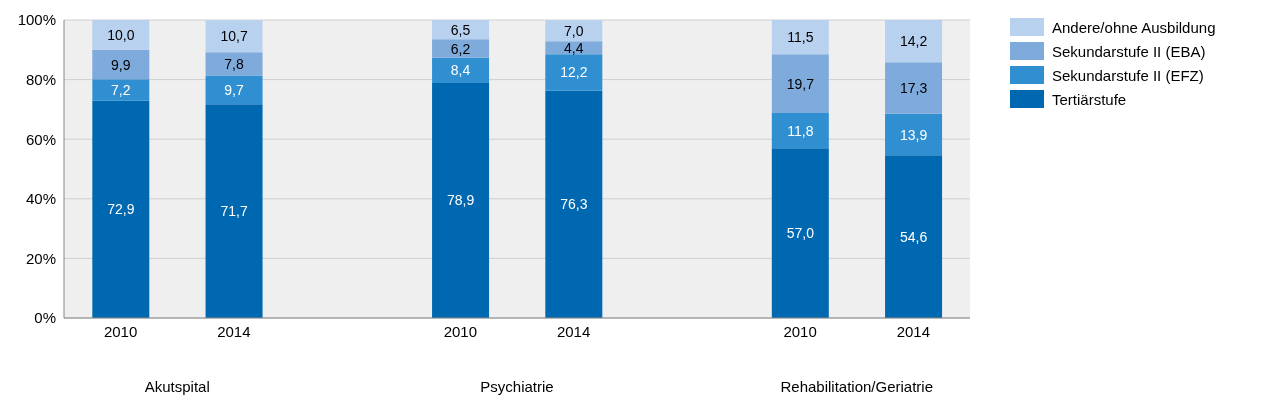 The height and width of the screenshot is (405, 1268). I want to click on text: Psychiatrie, so click(517, 386).